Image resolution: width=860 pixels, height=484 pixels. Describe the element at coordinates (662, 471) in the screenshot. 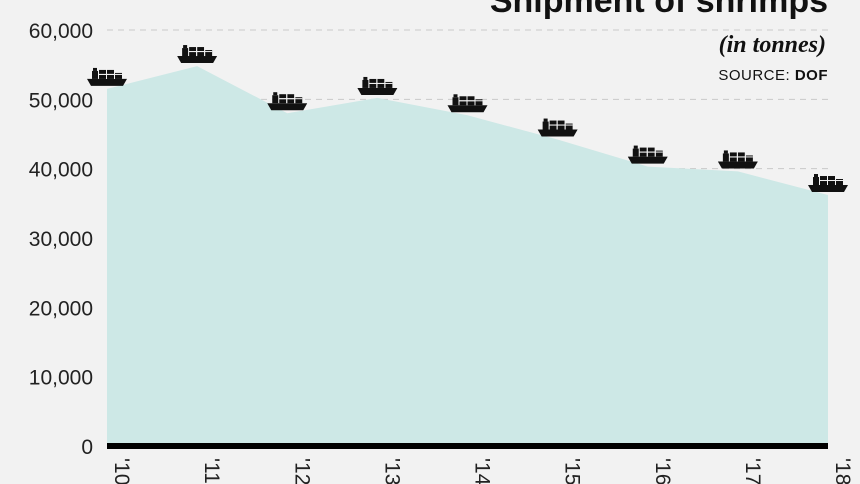

I see `x-tick-label: '16` at that location.